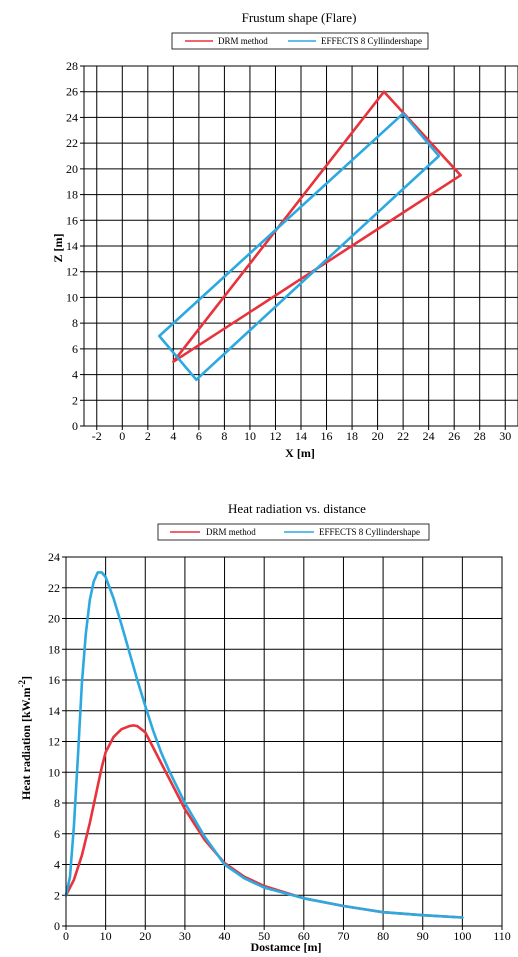 The image size is (518, 957). I want to click on frustum-x-tick-label: 14, so click(301, 436).